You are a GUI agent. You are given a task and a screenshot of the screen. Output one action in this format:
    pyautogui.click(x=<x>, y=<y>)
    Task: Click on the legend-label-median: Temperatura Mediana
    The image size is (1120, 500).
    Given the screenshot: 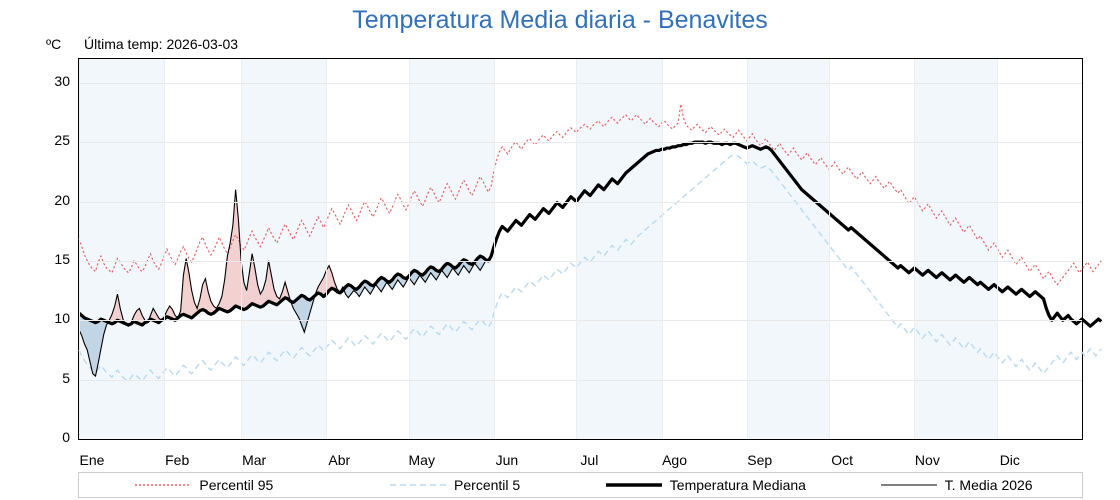 What is the action you would take?
    pyautogui.click(x=737, y=485)
    